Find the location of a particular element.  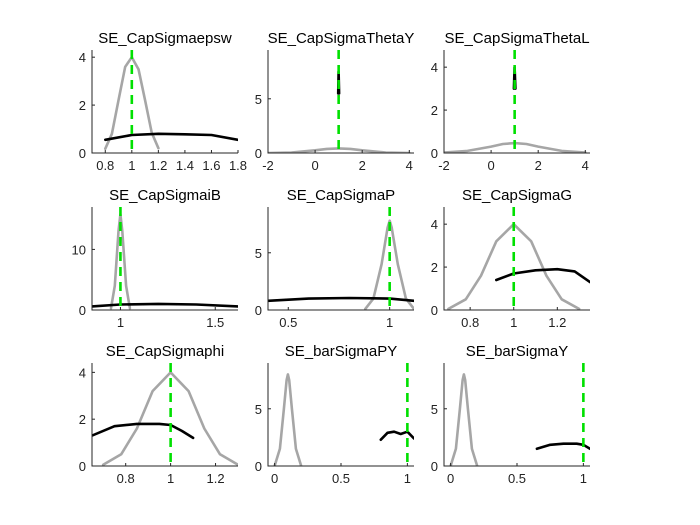

subplot-title: SE_barSigmaPY is located at coordinates (341, 351).